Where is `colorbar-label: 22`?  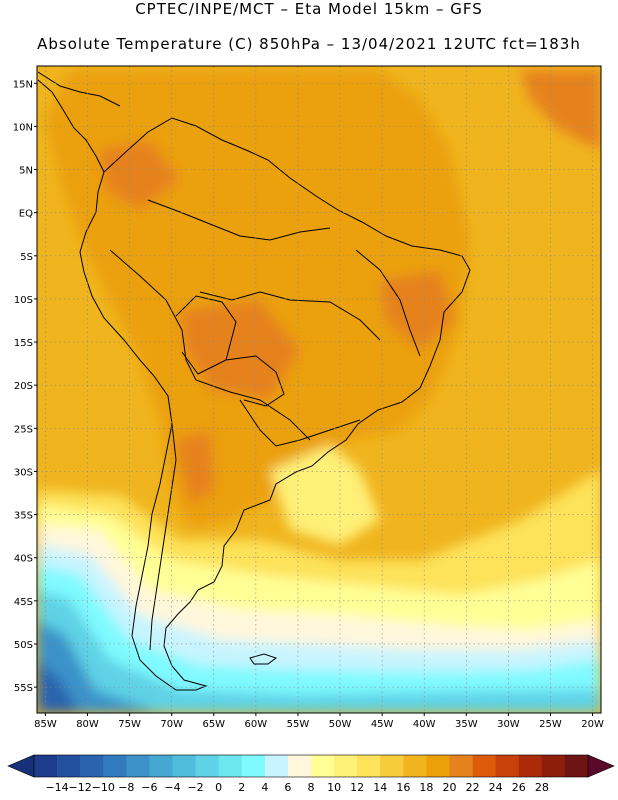 colorbar-label: 22 is located at coordinates (473, 787).